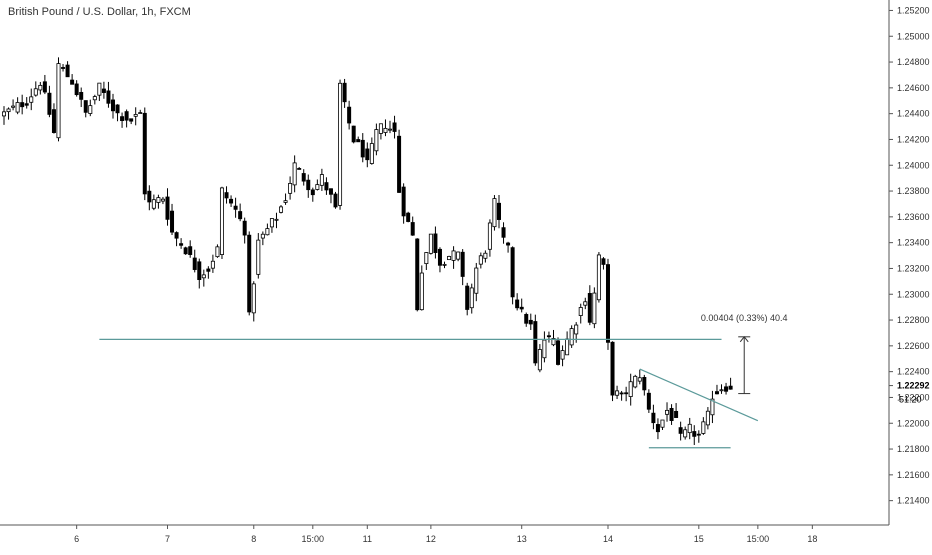 The height and width of the screenshot is (555, 932). Describe the element at coordinates (913, 386) in the screenshot. I see `current-price-label: 1.22292` at that location.